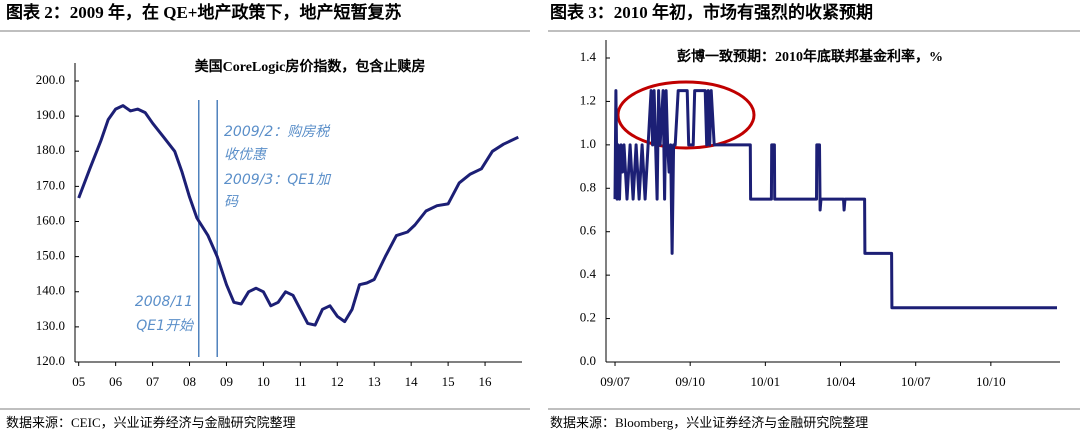 This screenshot has height=442, width=1080. What do you see at coordinates (588, 56) in the screenshot?
I see `y-tick-label: 1.4` at bounding box center [588, 56].